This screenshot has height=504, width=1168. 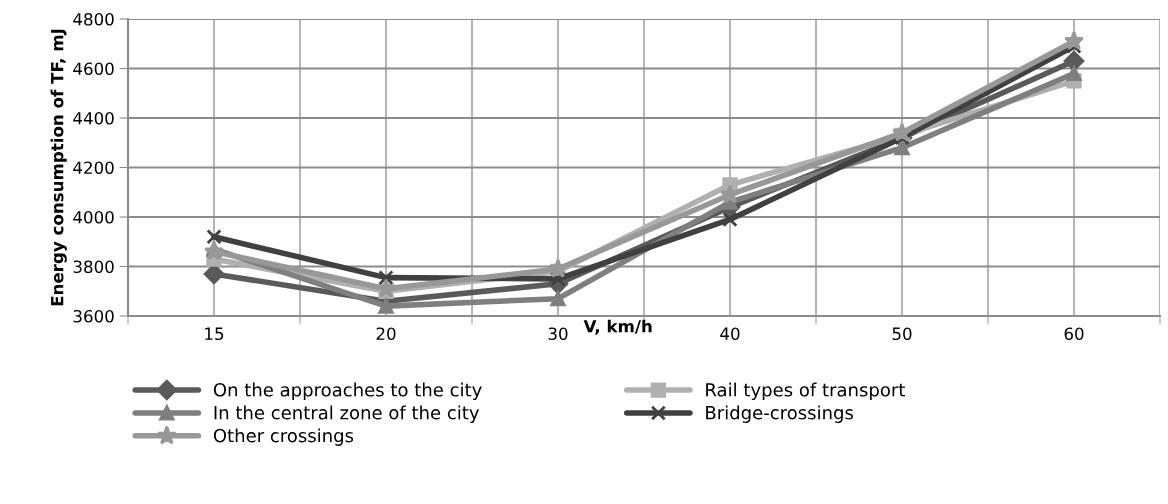 What do you see at coordinates (283, 437) in the screenshot?
I see `legend-label: Other crossings` at bounding box center [283, 437].